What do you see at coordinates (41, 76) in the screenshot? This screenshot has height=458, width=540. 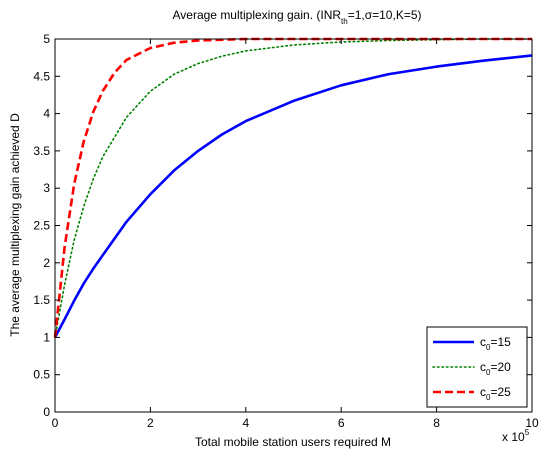 I see `y-tick-label: 4.5` at bounding box center [41, 76].